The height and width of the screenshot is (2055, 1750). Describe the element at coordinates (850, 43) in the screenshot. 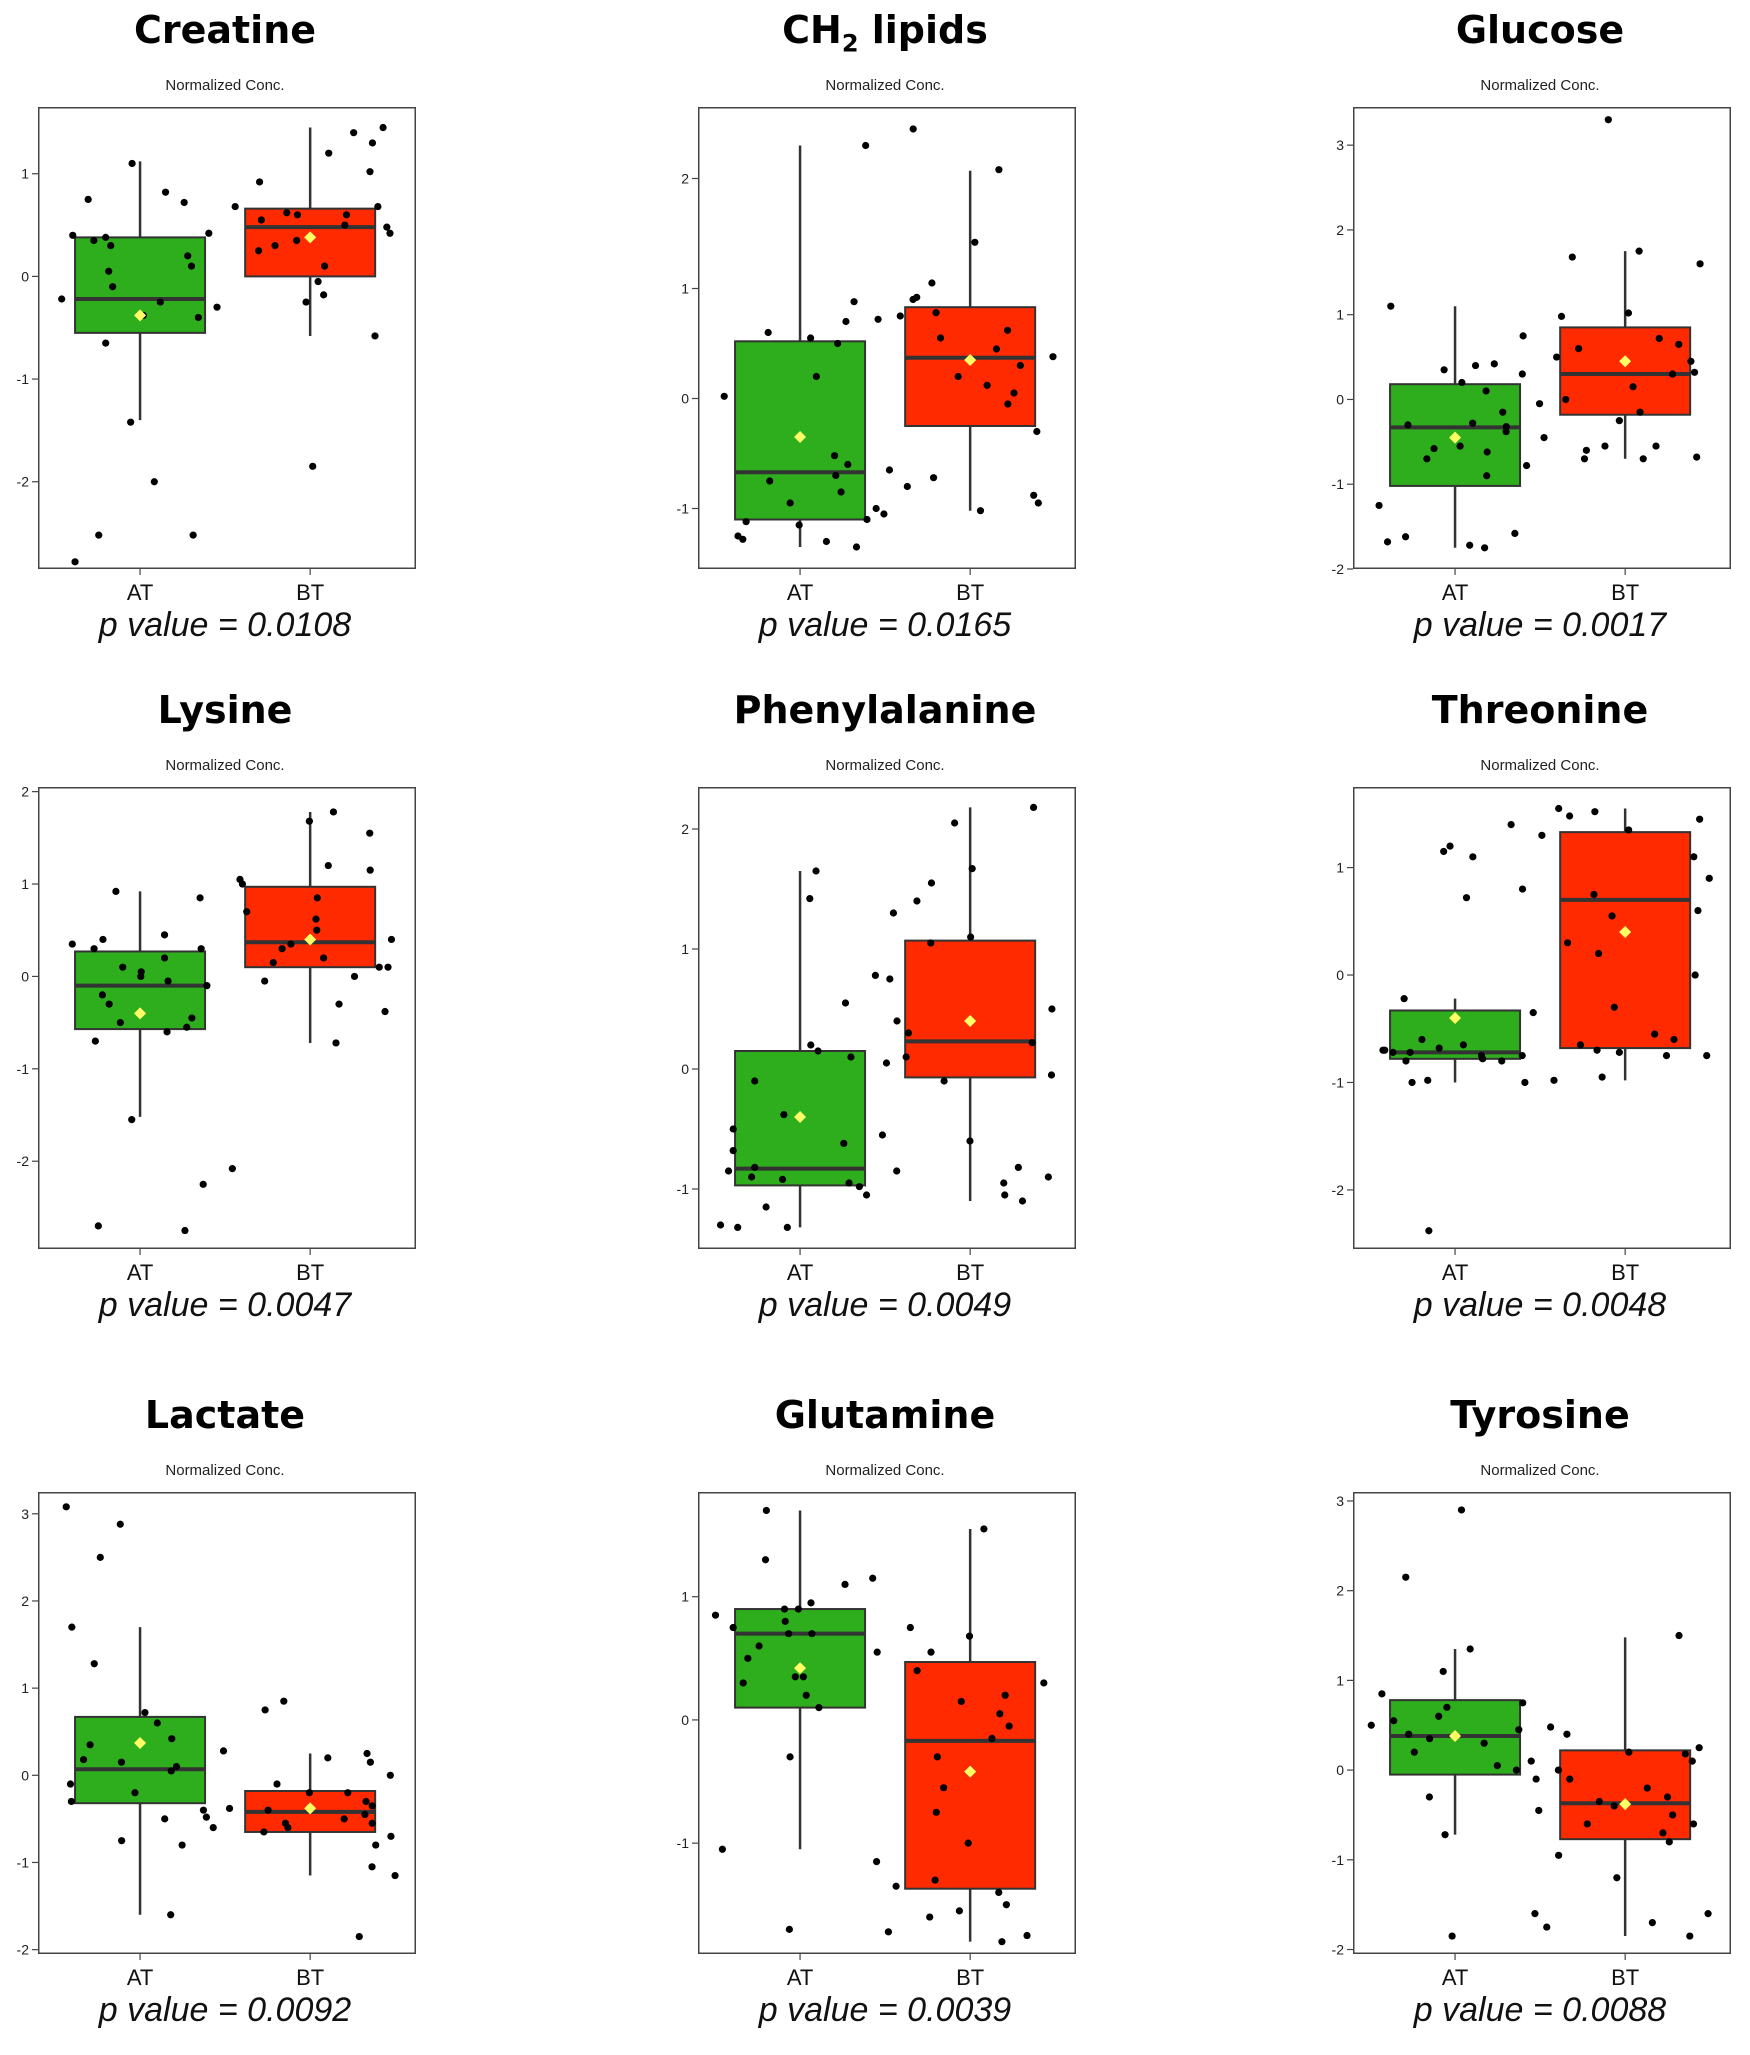

I see `title-subscript: 2` at that location.